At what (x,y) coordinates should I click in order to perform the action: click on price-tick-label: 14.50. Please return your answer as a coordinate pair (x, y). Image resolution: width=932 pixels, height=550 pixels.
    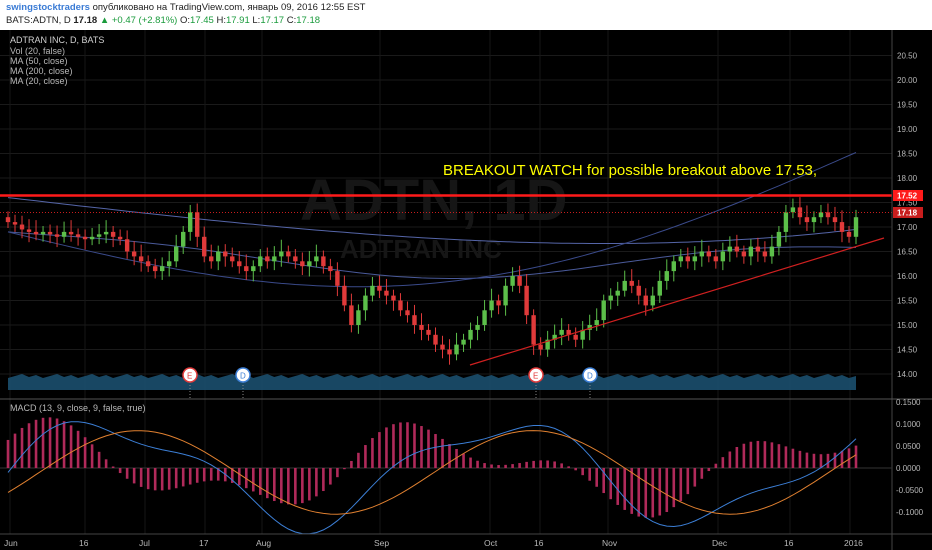
    Looking at the image, I should click on (907, 350).